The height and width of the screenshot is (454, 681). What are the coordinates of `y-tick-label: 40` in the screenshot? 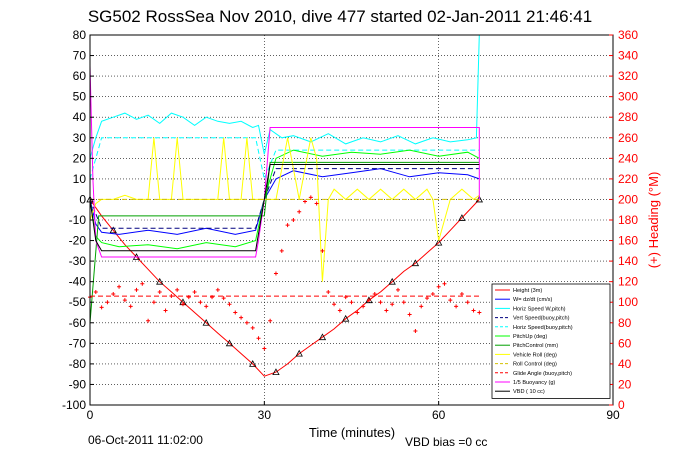 It's located at (80, 117).